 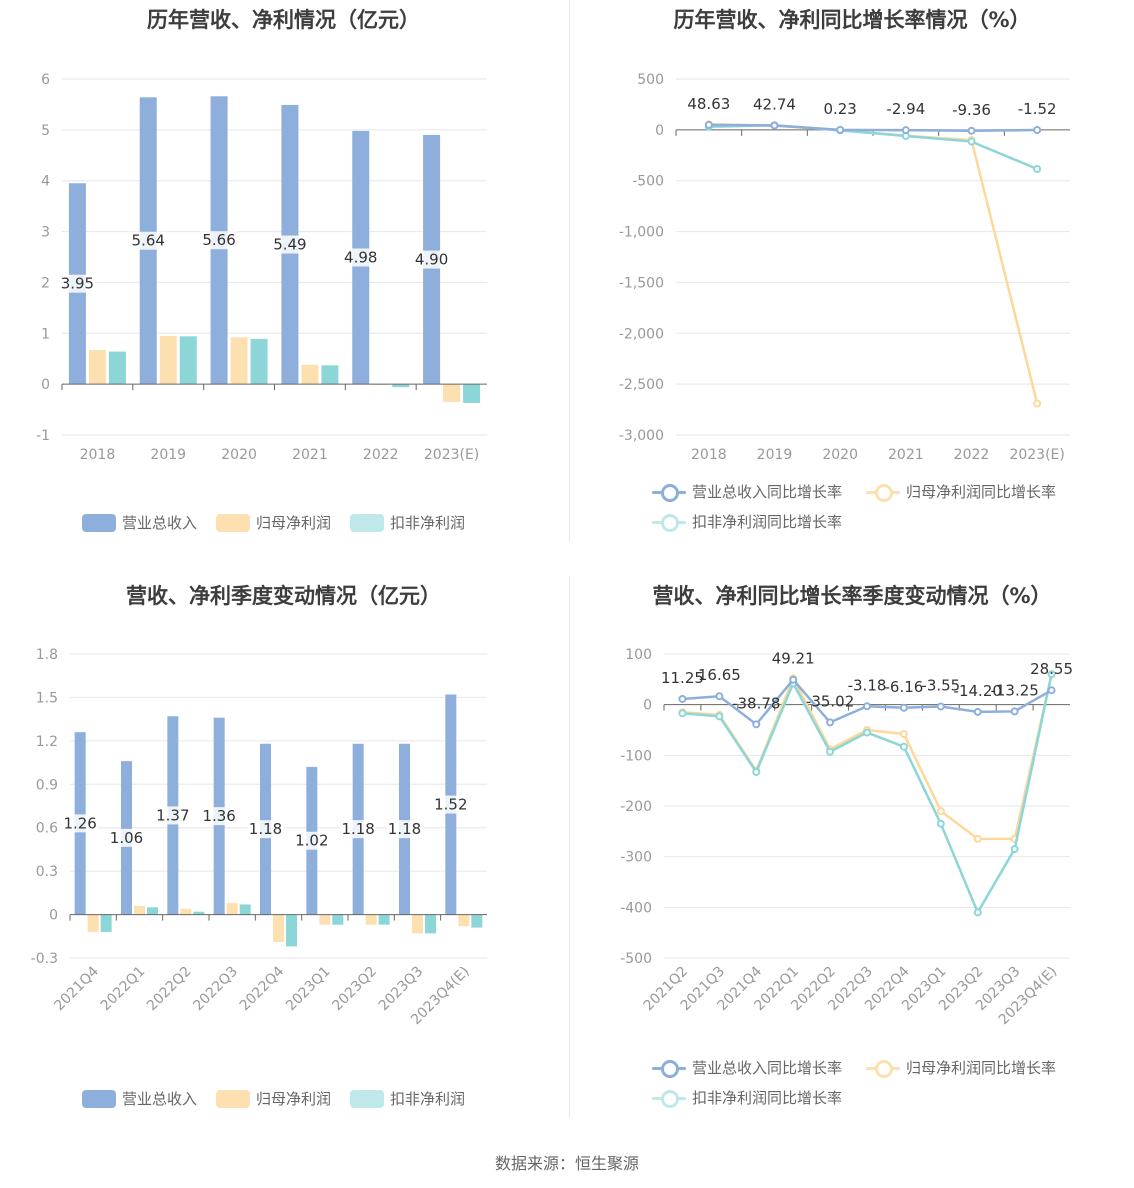 I want to click on data-label: 16.65, so click(x=719, y=675).